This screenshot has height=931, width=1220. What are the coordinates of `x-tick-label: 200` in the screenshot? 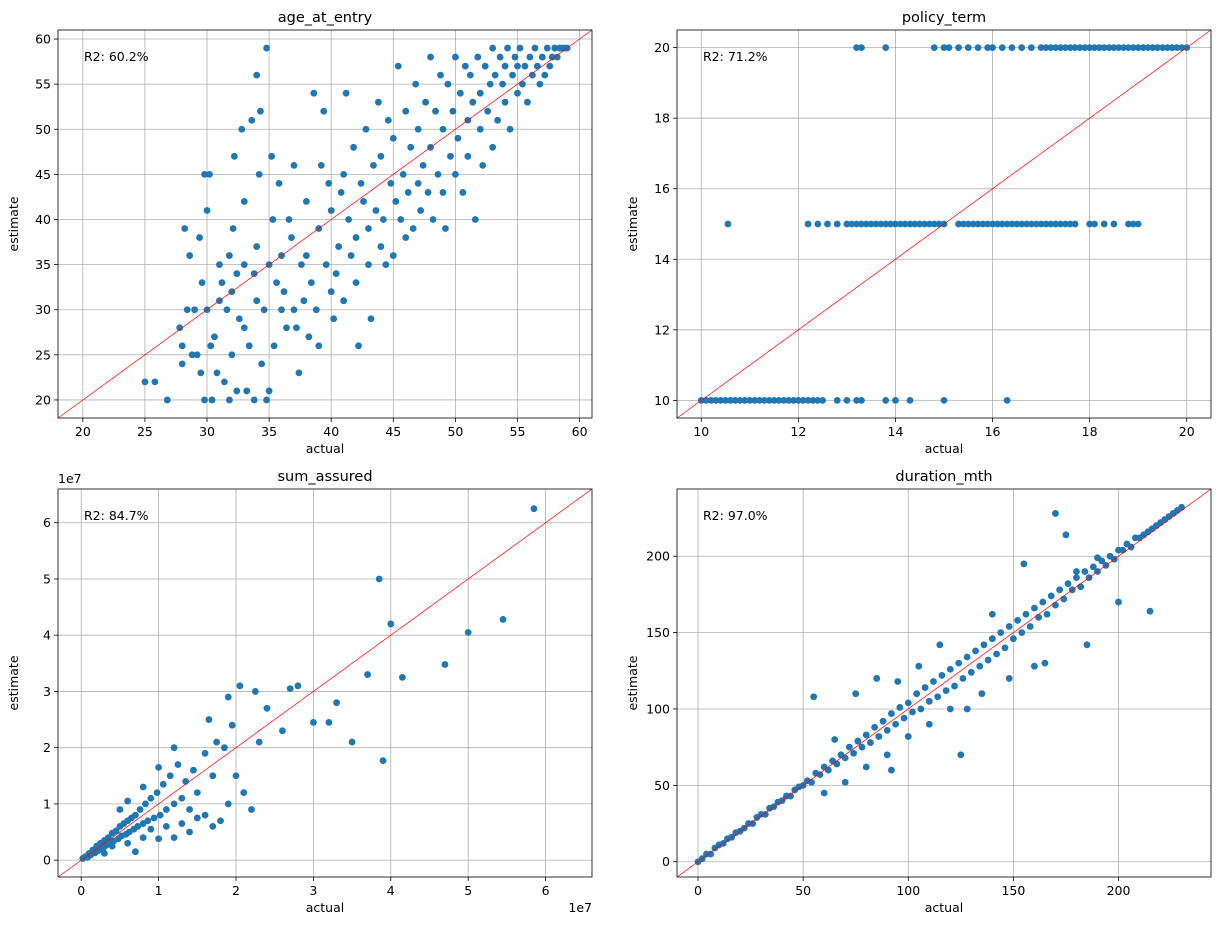 It's located at (1119, 890).